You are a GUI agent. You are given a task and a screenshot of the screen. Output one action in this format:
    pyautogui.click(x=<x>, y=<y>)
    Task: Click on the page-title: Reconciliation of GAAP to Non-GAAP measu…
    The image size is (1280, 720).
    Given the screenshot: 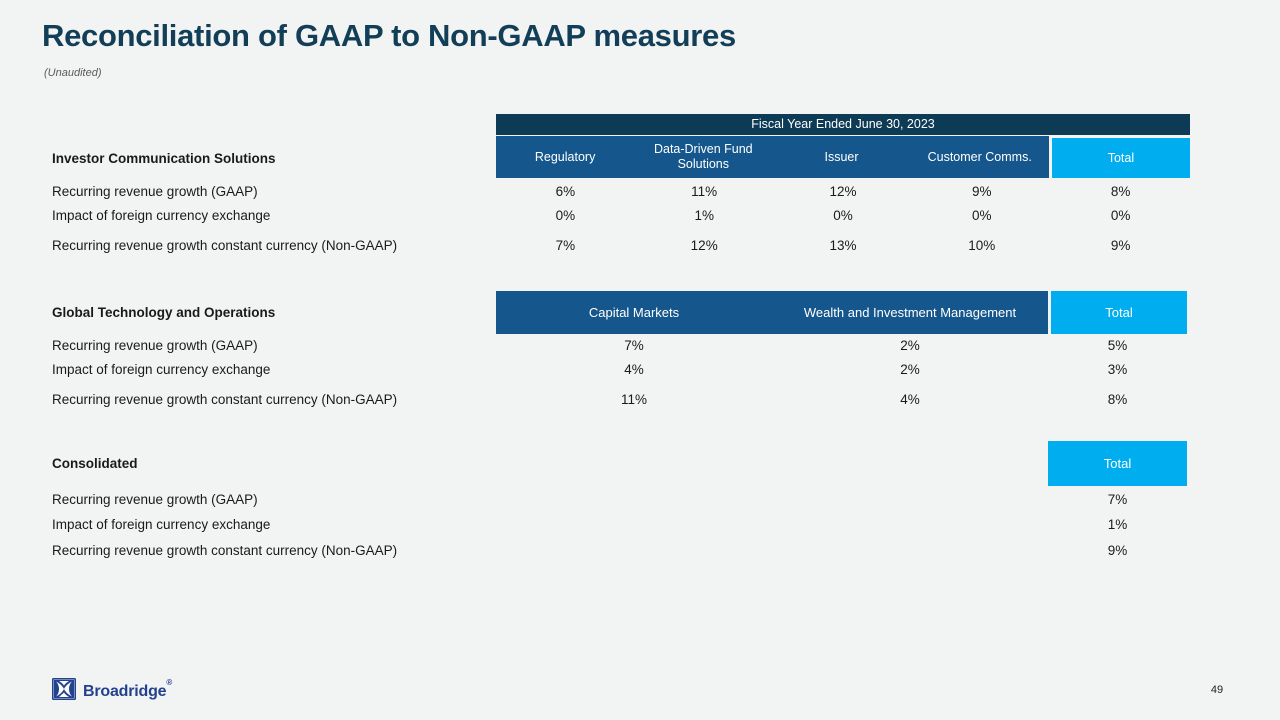 What is the action you would take?
    pyautogui.click(x=389, y=35)
    